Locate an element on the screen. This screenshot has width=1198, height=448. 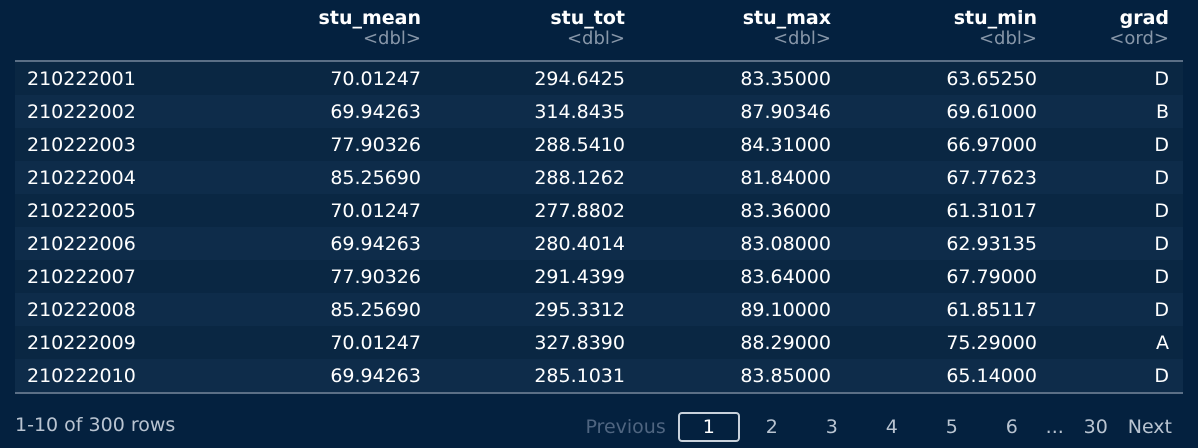
column-name: stu_mean is located at coordinates (369, 18).